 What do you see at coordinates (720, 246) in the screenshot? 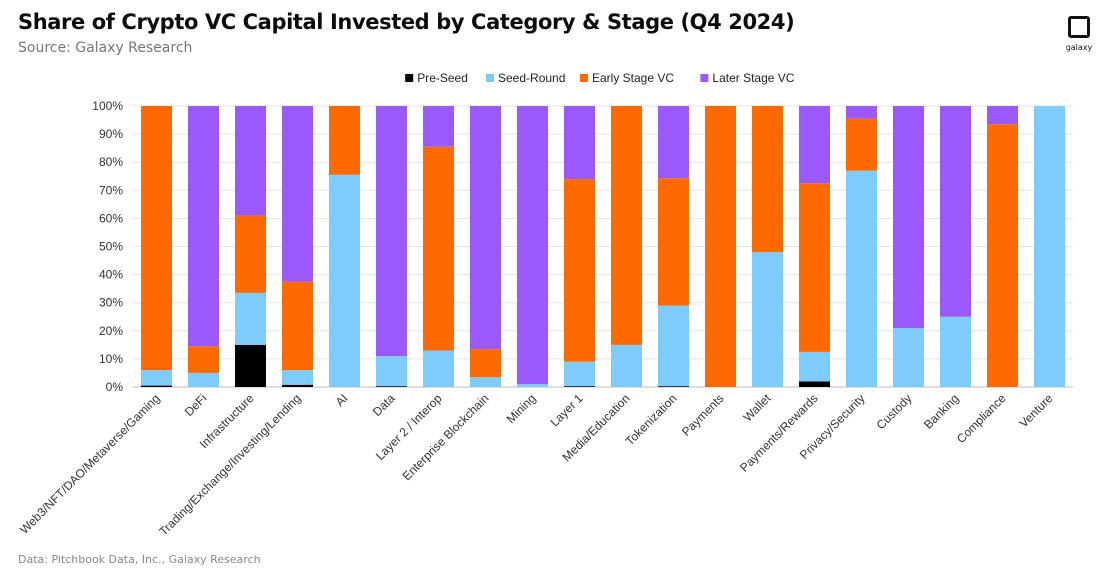
I see `bar-payments-early-stage-vc` at bounding box center [720, 246].